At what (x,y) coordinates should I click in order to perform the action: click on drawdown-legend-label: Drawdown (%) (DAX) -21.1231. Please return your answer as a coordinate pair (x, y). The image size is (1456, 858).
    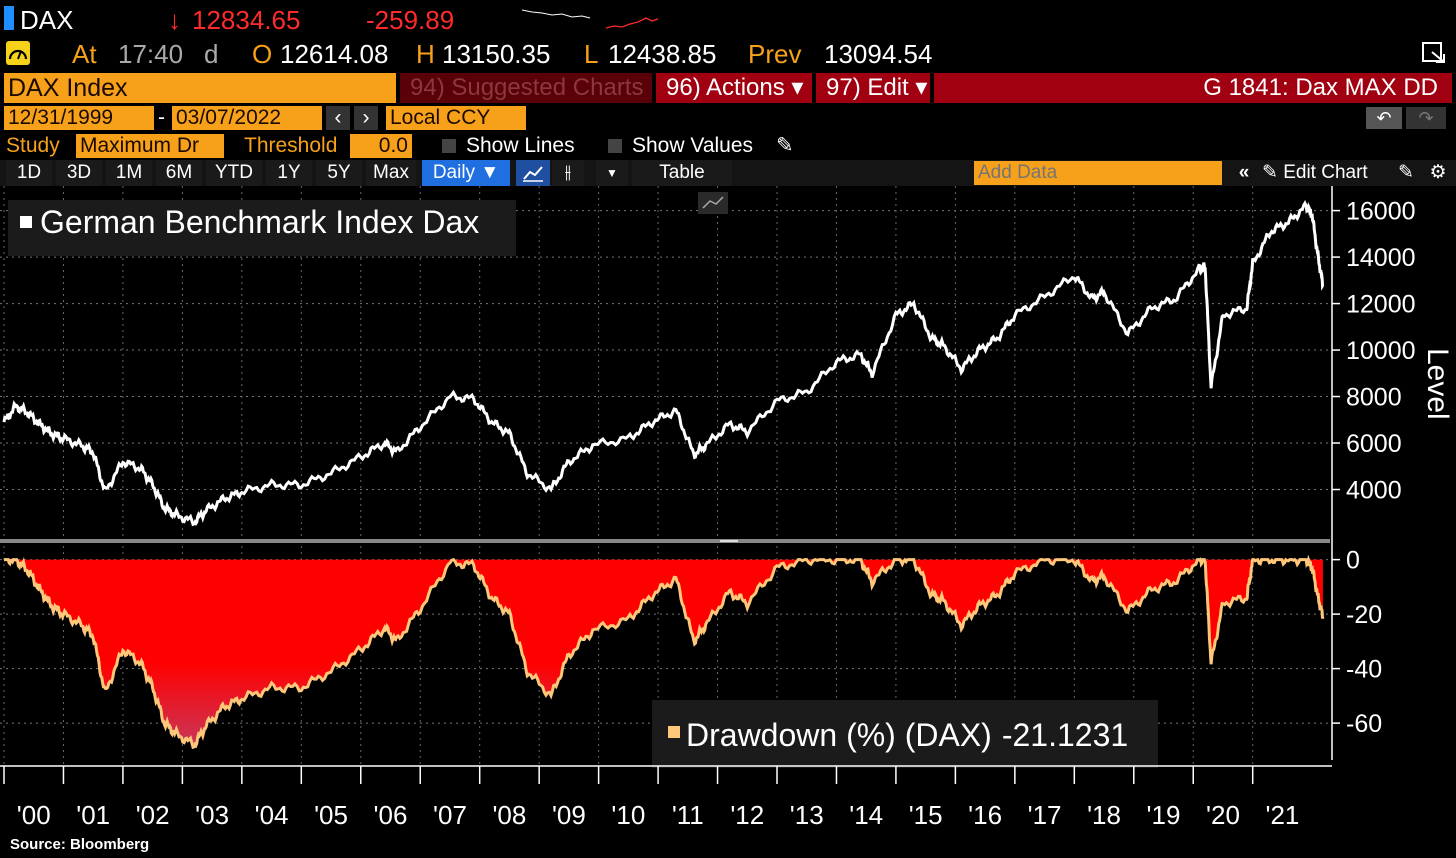
    Looking at the image, I should click on (907, 735).